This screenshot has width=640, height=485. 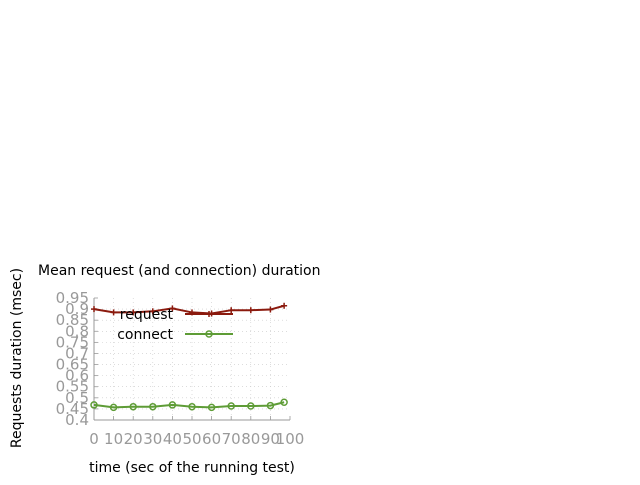 What do you see at coordinates (77, 376) in the screenshot?
I see `y-tick-label: 0.6` at bounding box center [77, 376].